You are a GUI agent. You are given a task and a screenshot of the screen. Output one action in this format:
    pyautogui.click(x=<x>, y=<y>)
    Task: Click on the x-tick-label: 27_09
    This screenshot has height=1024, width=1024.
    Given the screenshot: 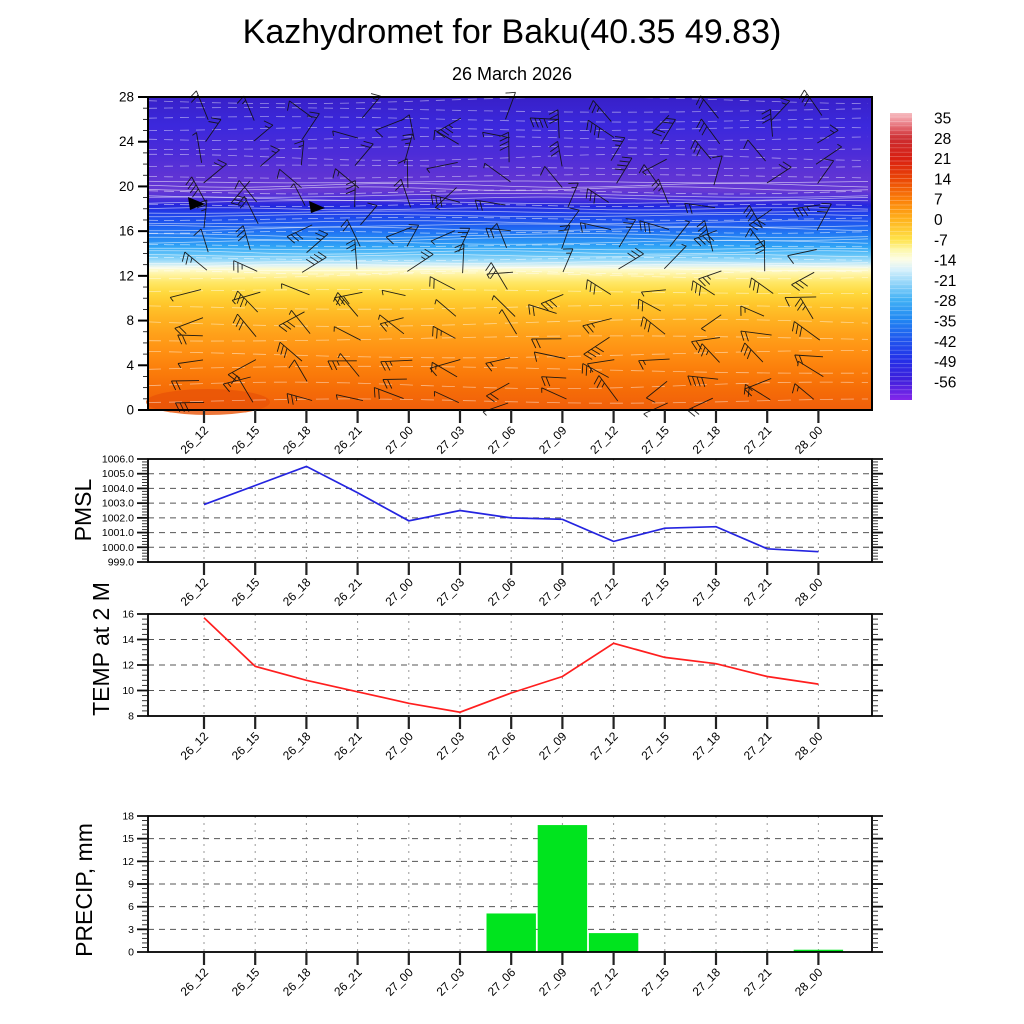 What is the action you would take?
    pyautogui.click(x=553, y=746)
    